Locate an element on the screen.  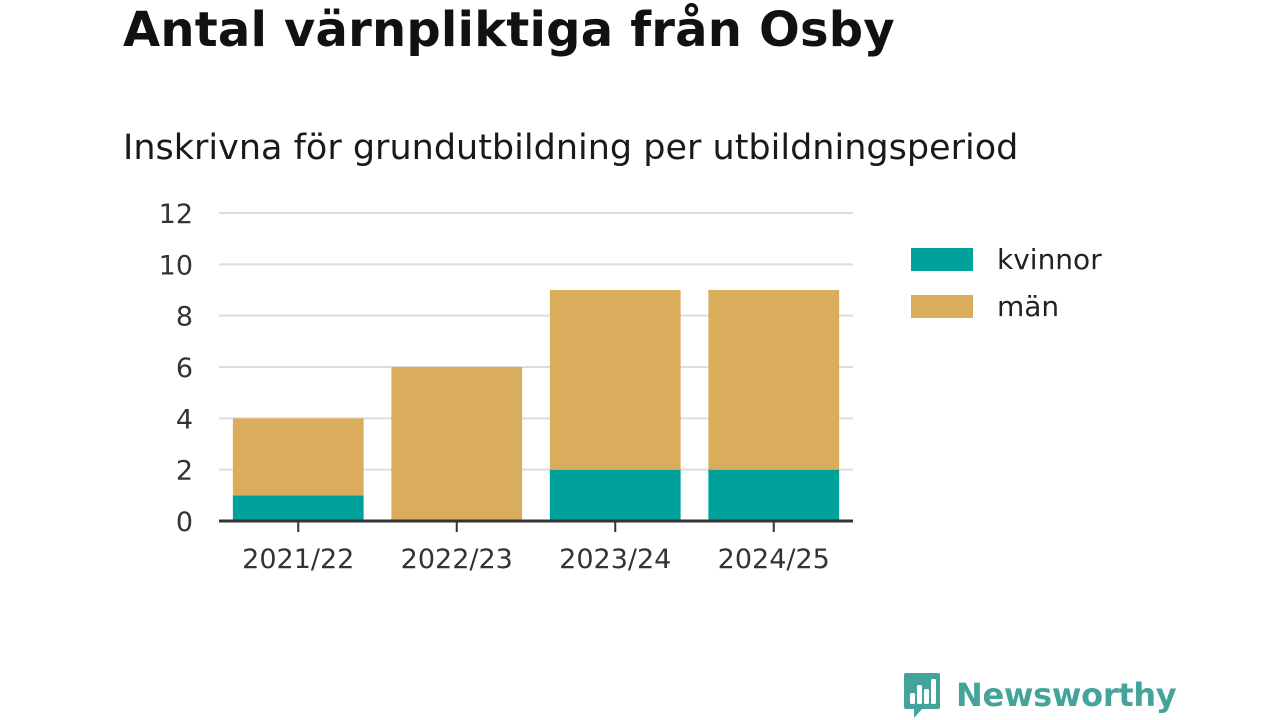
y-tick-label: 8 is located at coordinates (184, 317).